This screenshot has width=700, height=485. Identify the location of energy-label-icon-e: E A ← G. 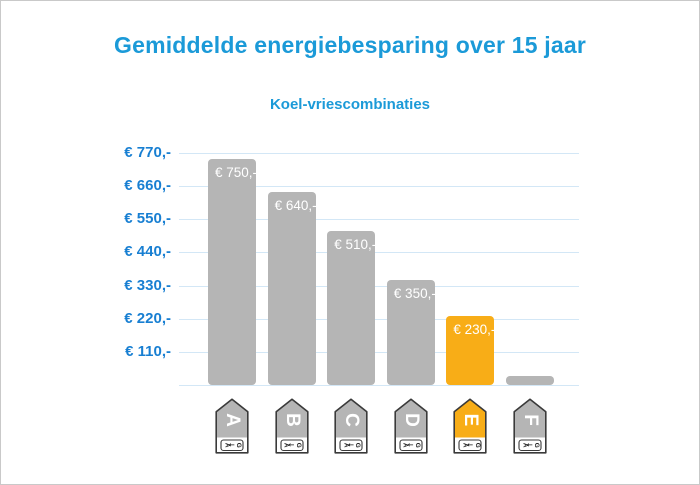
(470, 426).